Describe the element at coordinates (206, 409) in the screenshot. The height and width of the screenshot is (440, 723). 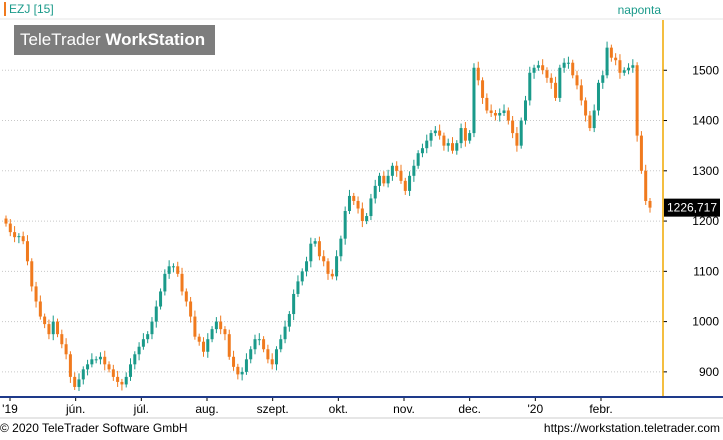
I see `x-tick-label: aug.` at that location.